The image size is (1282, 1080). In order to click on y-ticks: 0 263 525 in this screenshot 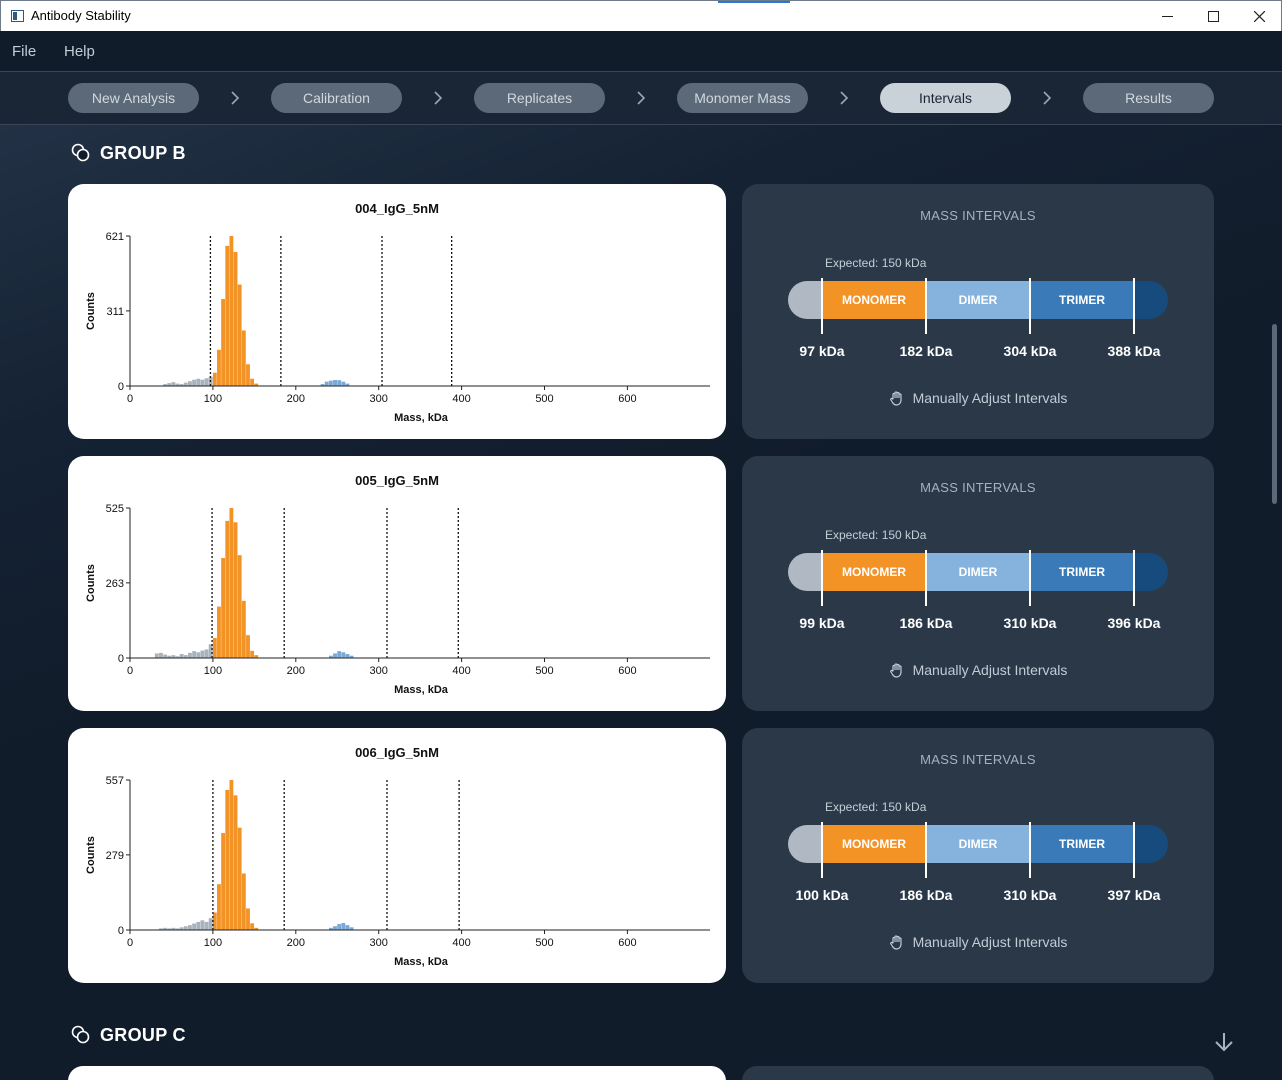, I will do `click(118, 584)`.